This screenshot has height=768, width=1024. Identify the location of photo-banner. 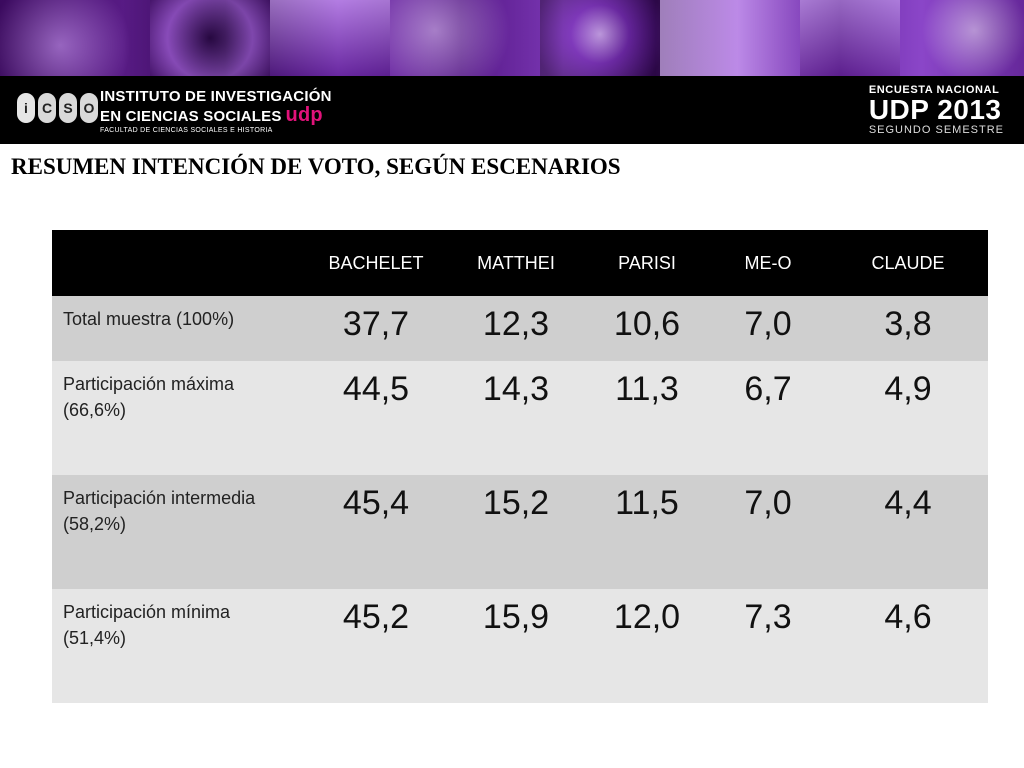
(512, 38).